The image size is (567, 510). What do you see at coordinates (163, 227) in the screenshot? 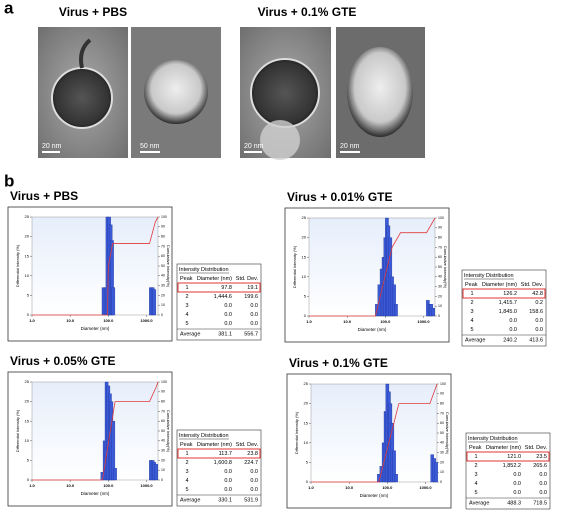
I see `y2-tick-label: 90` at bounding box center [163, 227].